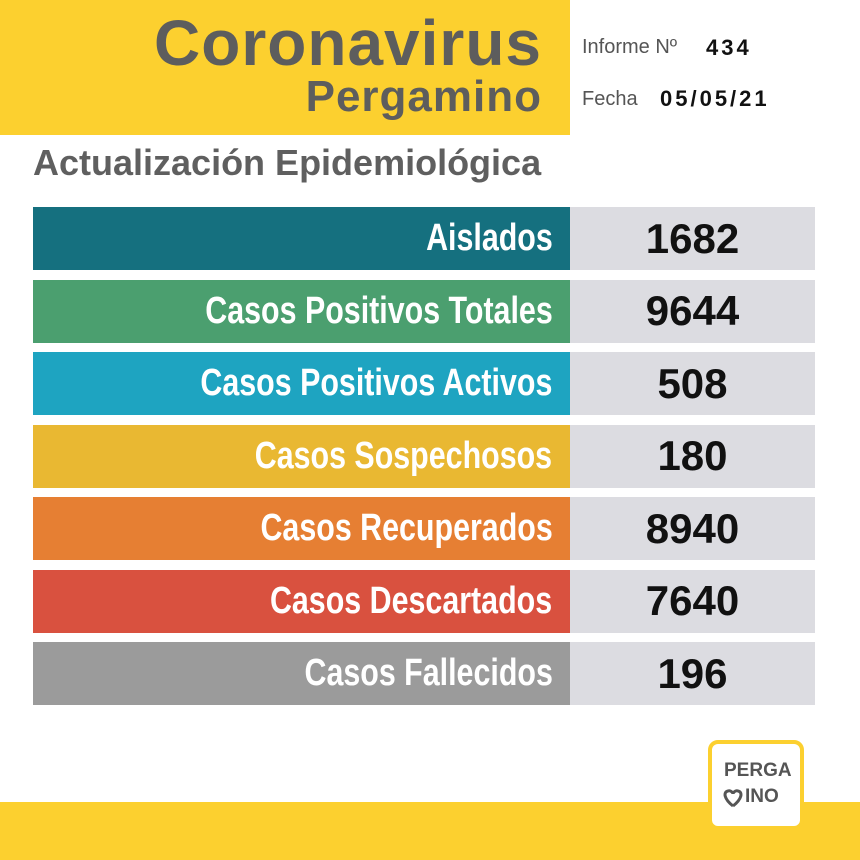 This screenshot has height=860, width=860. Describe the element at coordinates (692, 311) in the screenshot. I see `stat-value: 9644` at that location.